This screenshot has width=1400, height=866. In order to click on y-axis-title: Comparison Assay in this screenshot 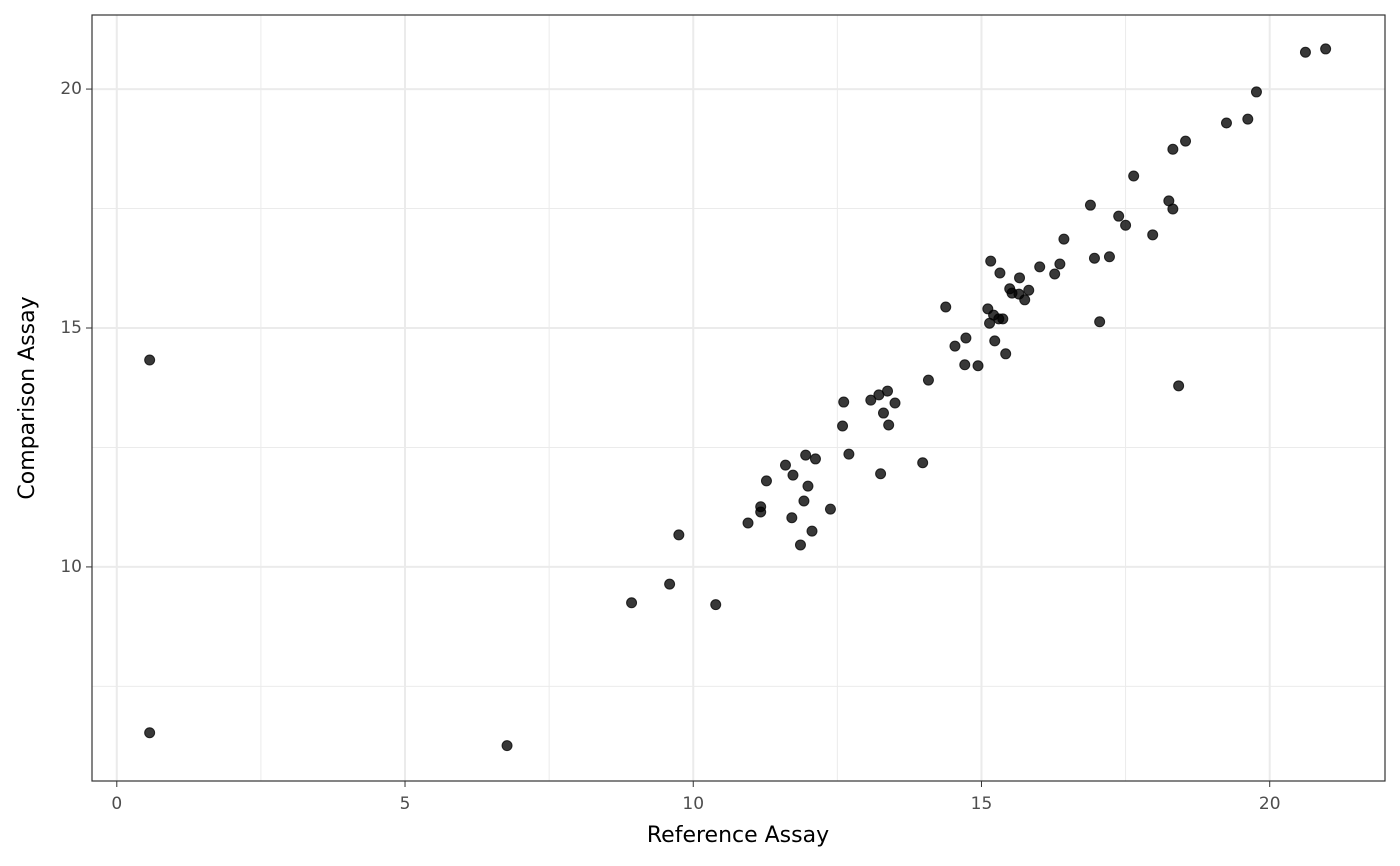, I will do `click(27, 397)`.